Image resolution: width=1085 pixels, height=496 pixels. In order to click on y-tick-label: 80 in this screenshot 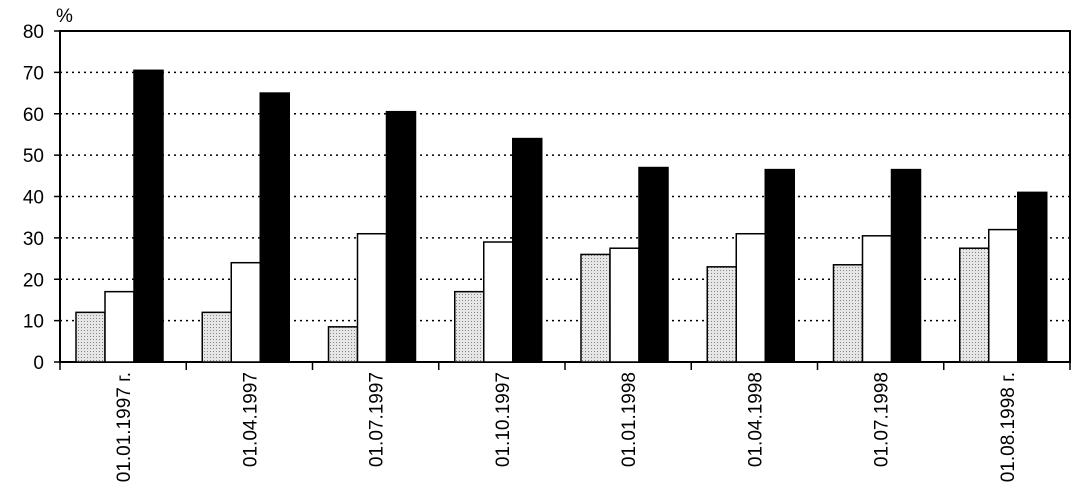, I will do `click(33, 32)`.